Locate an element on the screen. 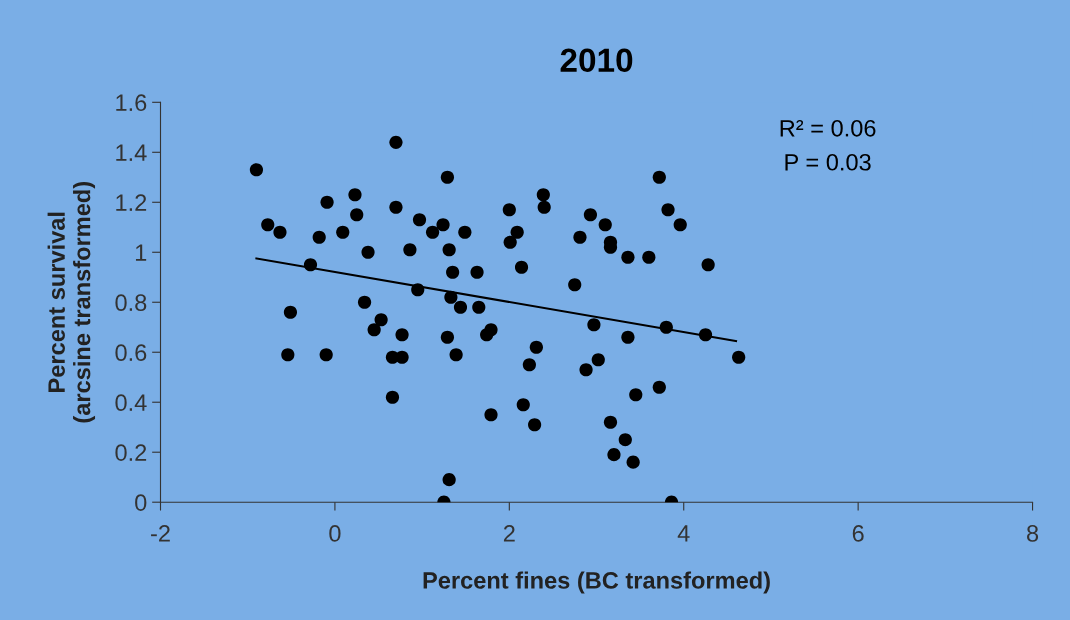 The width and height of the screenshot is (1070, 620). chart-title: 2010 is located at coordinates (596, 60).